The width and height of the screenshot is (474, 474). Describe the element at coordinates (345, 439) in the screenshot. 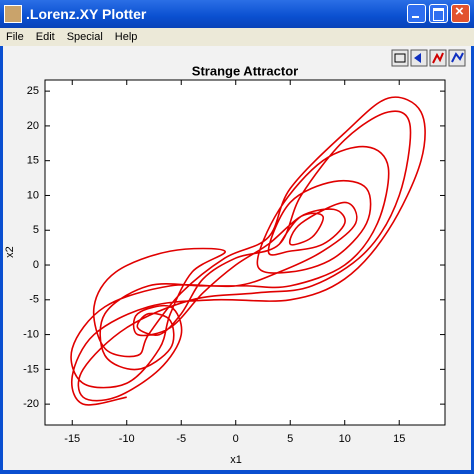

I see `x-tick-label: 10` at that location.